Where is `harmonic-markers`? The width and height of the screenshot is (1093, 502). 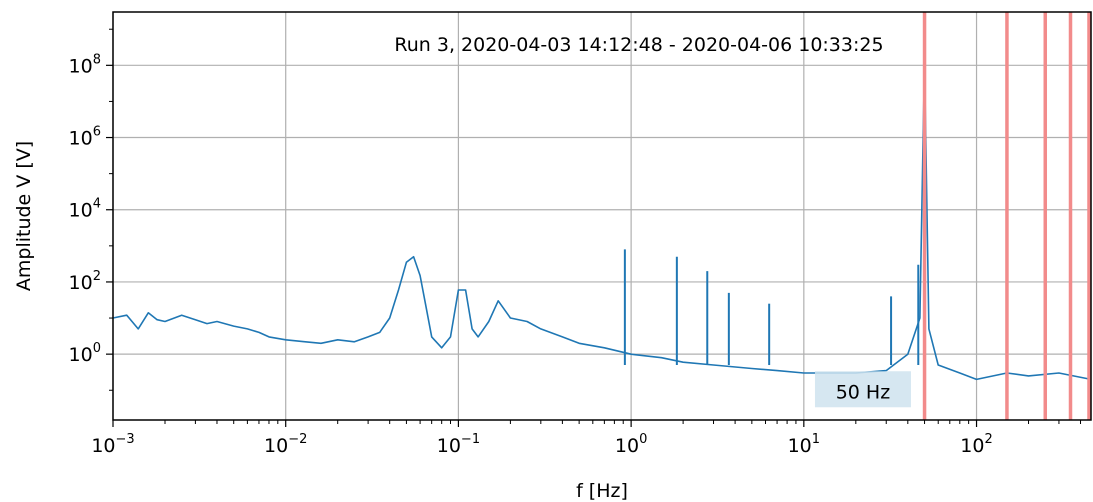 harmonic-markers is located at coordinates (1006, 216).